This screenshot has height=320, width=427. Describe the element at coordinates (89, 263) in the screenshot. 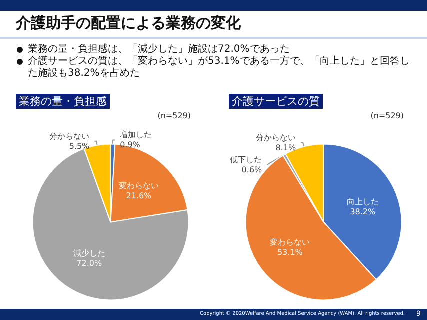

I see `data-label: 72.0%` at that location.